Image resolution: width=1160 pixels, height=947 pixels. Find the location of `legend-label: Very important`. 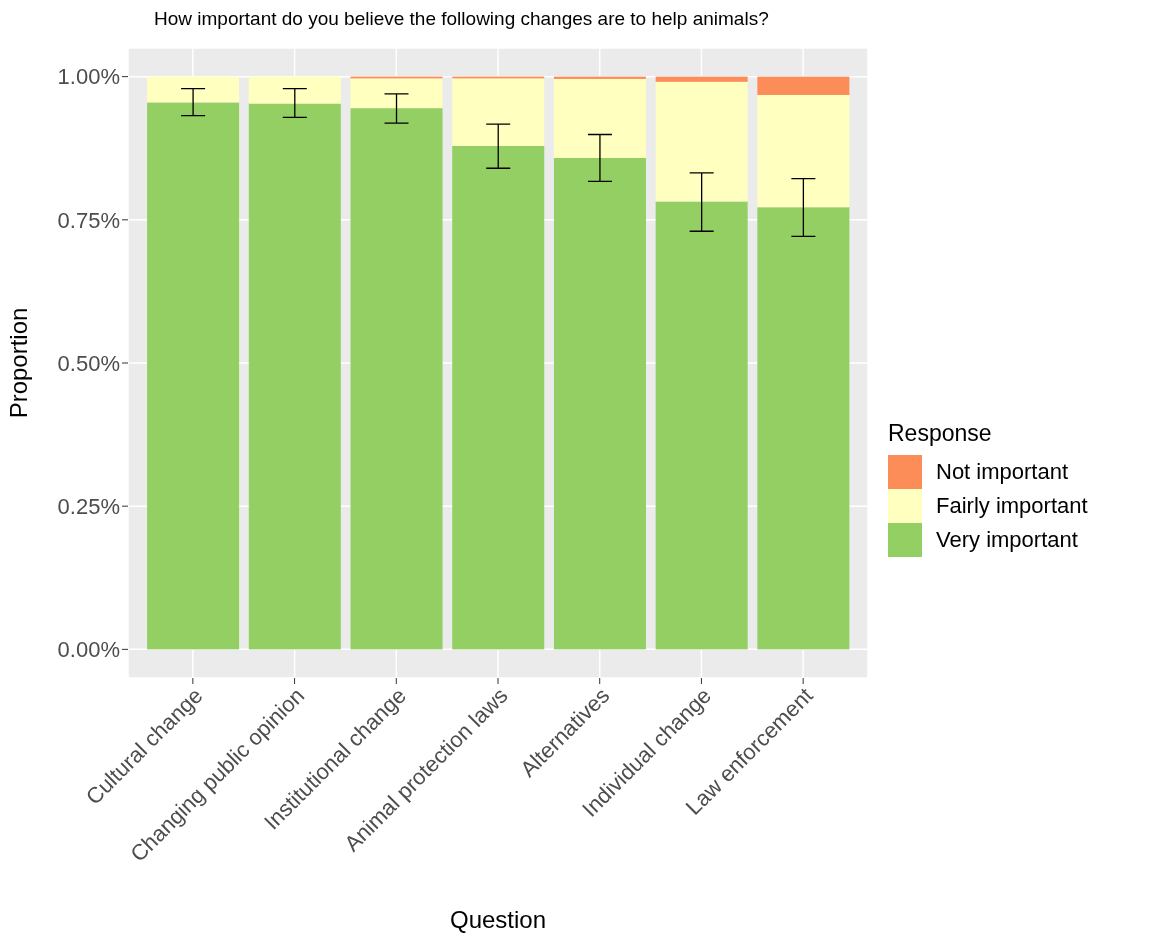

legend-label: Very important is located at coordinates (1007, 539).